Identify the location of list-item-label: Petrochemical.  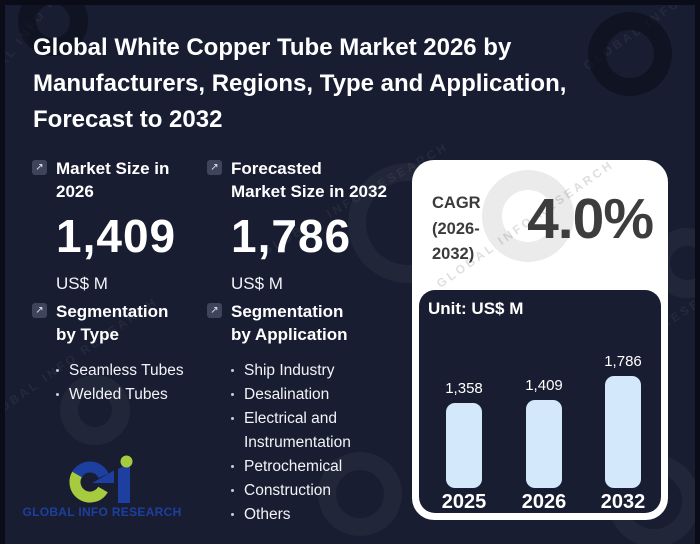
(293, 466).